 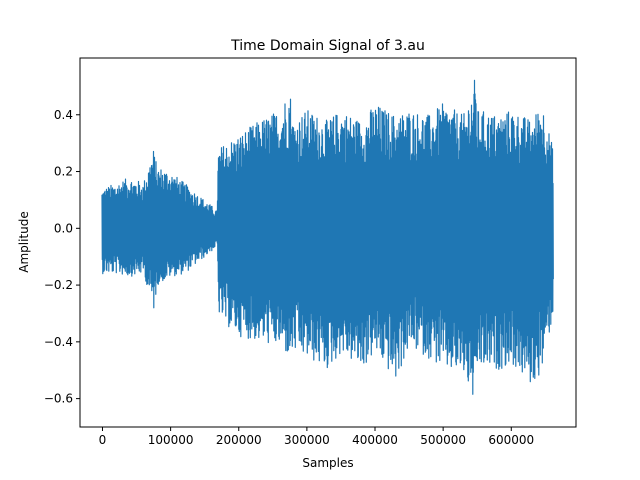 I want to click on y-tick-label: 0.0, so click(x=63, y=228).